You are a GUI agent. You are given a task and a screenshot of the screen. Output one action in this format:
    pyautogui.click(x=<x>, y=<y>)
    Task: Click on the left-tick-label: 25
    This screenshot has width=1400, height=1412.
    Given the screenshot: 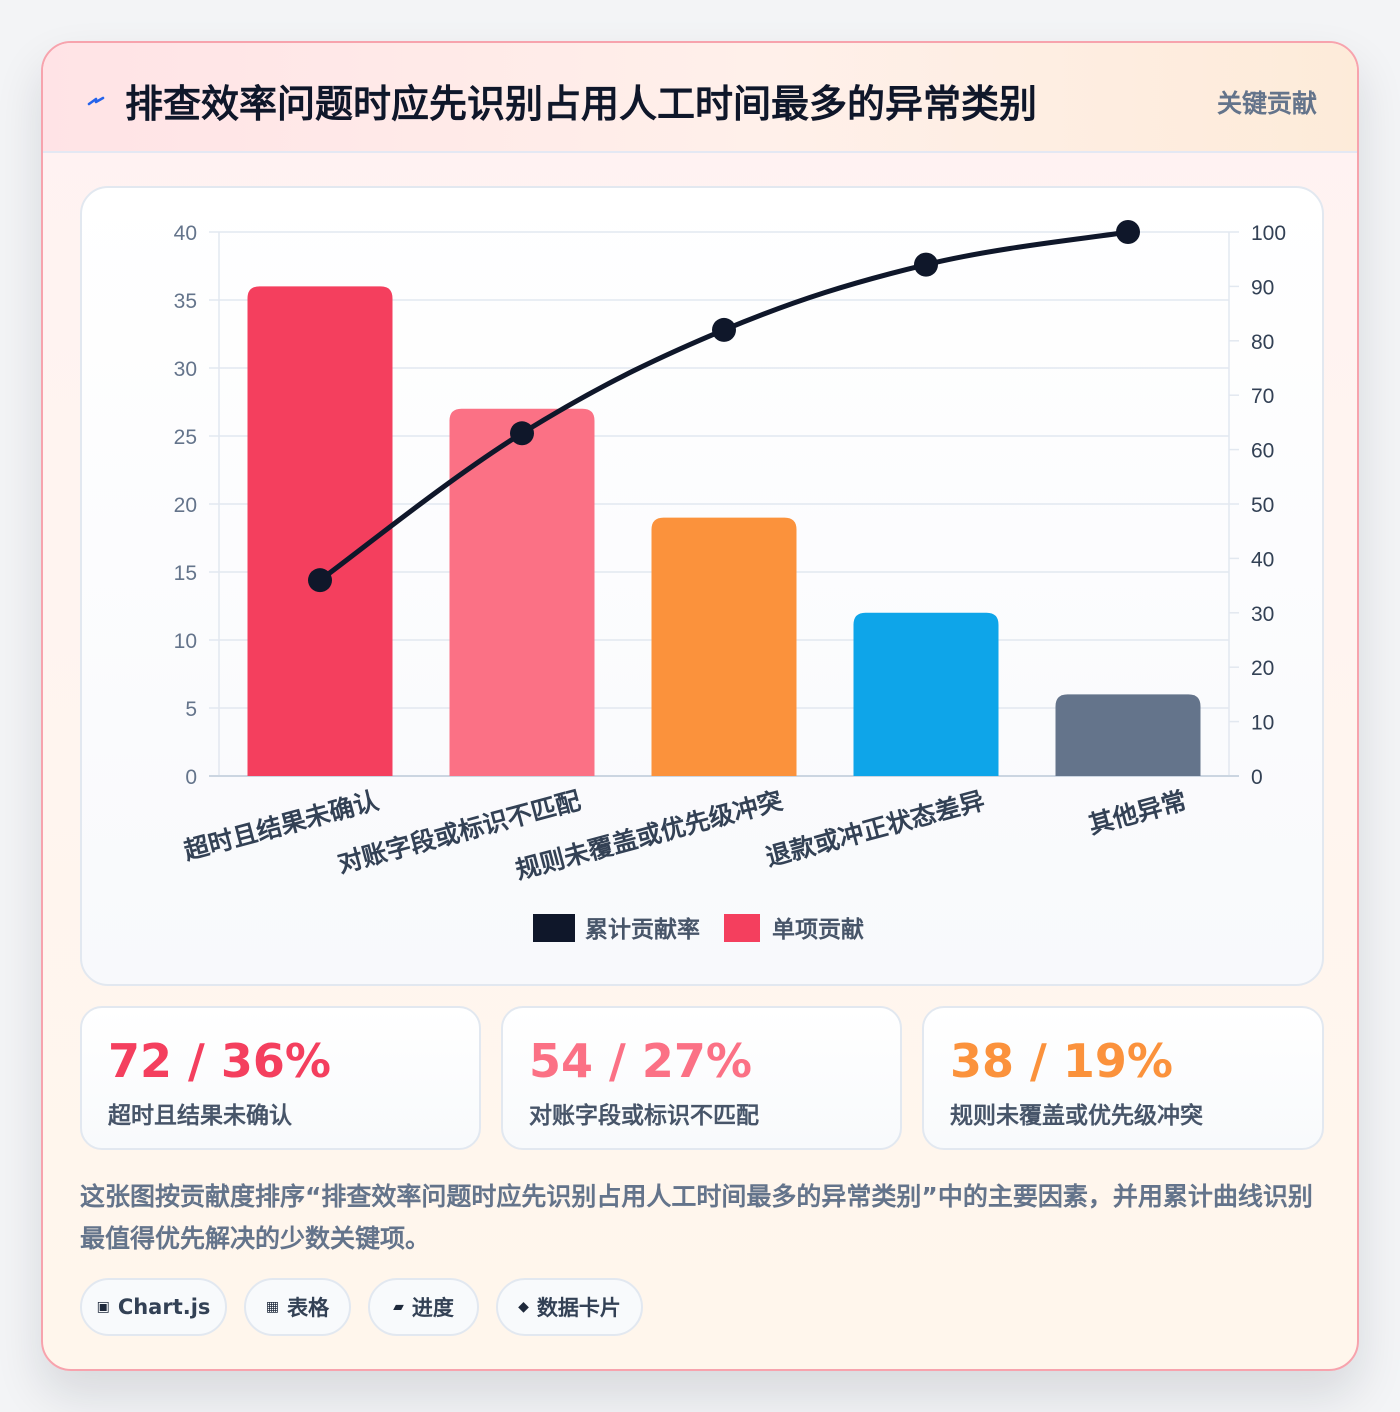 What is the action you would take?
    pyautogui.click(x=185, y=437)
    